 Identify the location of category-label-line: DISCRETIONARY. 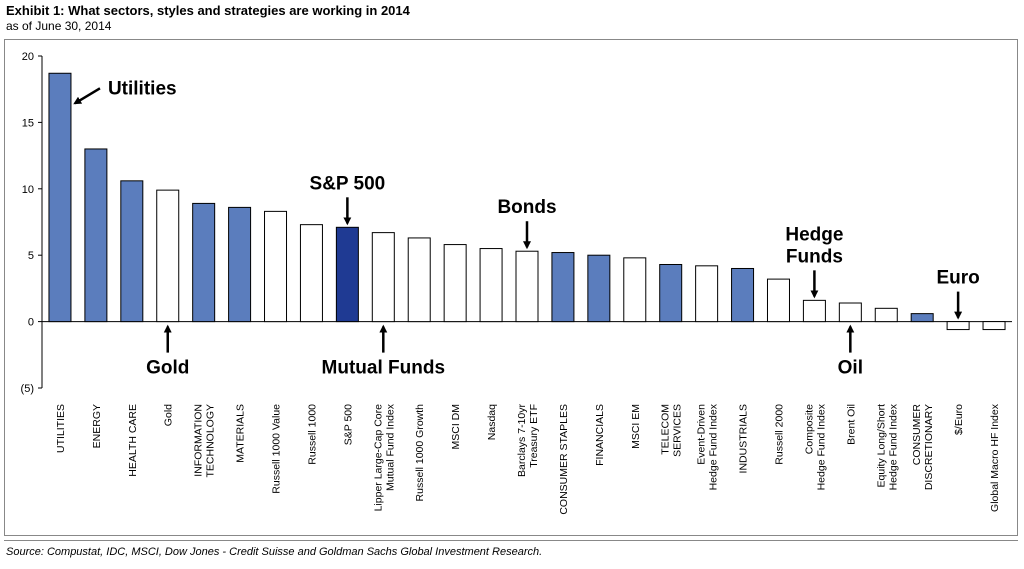
(929, 447).